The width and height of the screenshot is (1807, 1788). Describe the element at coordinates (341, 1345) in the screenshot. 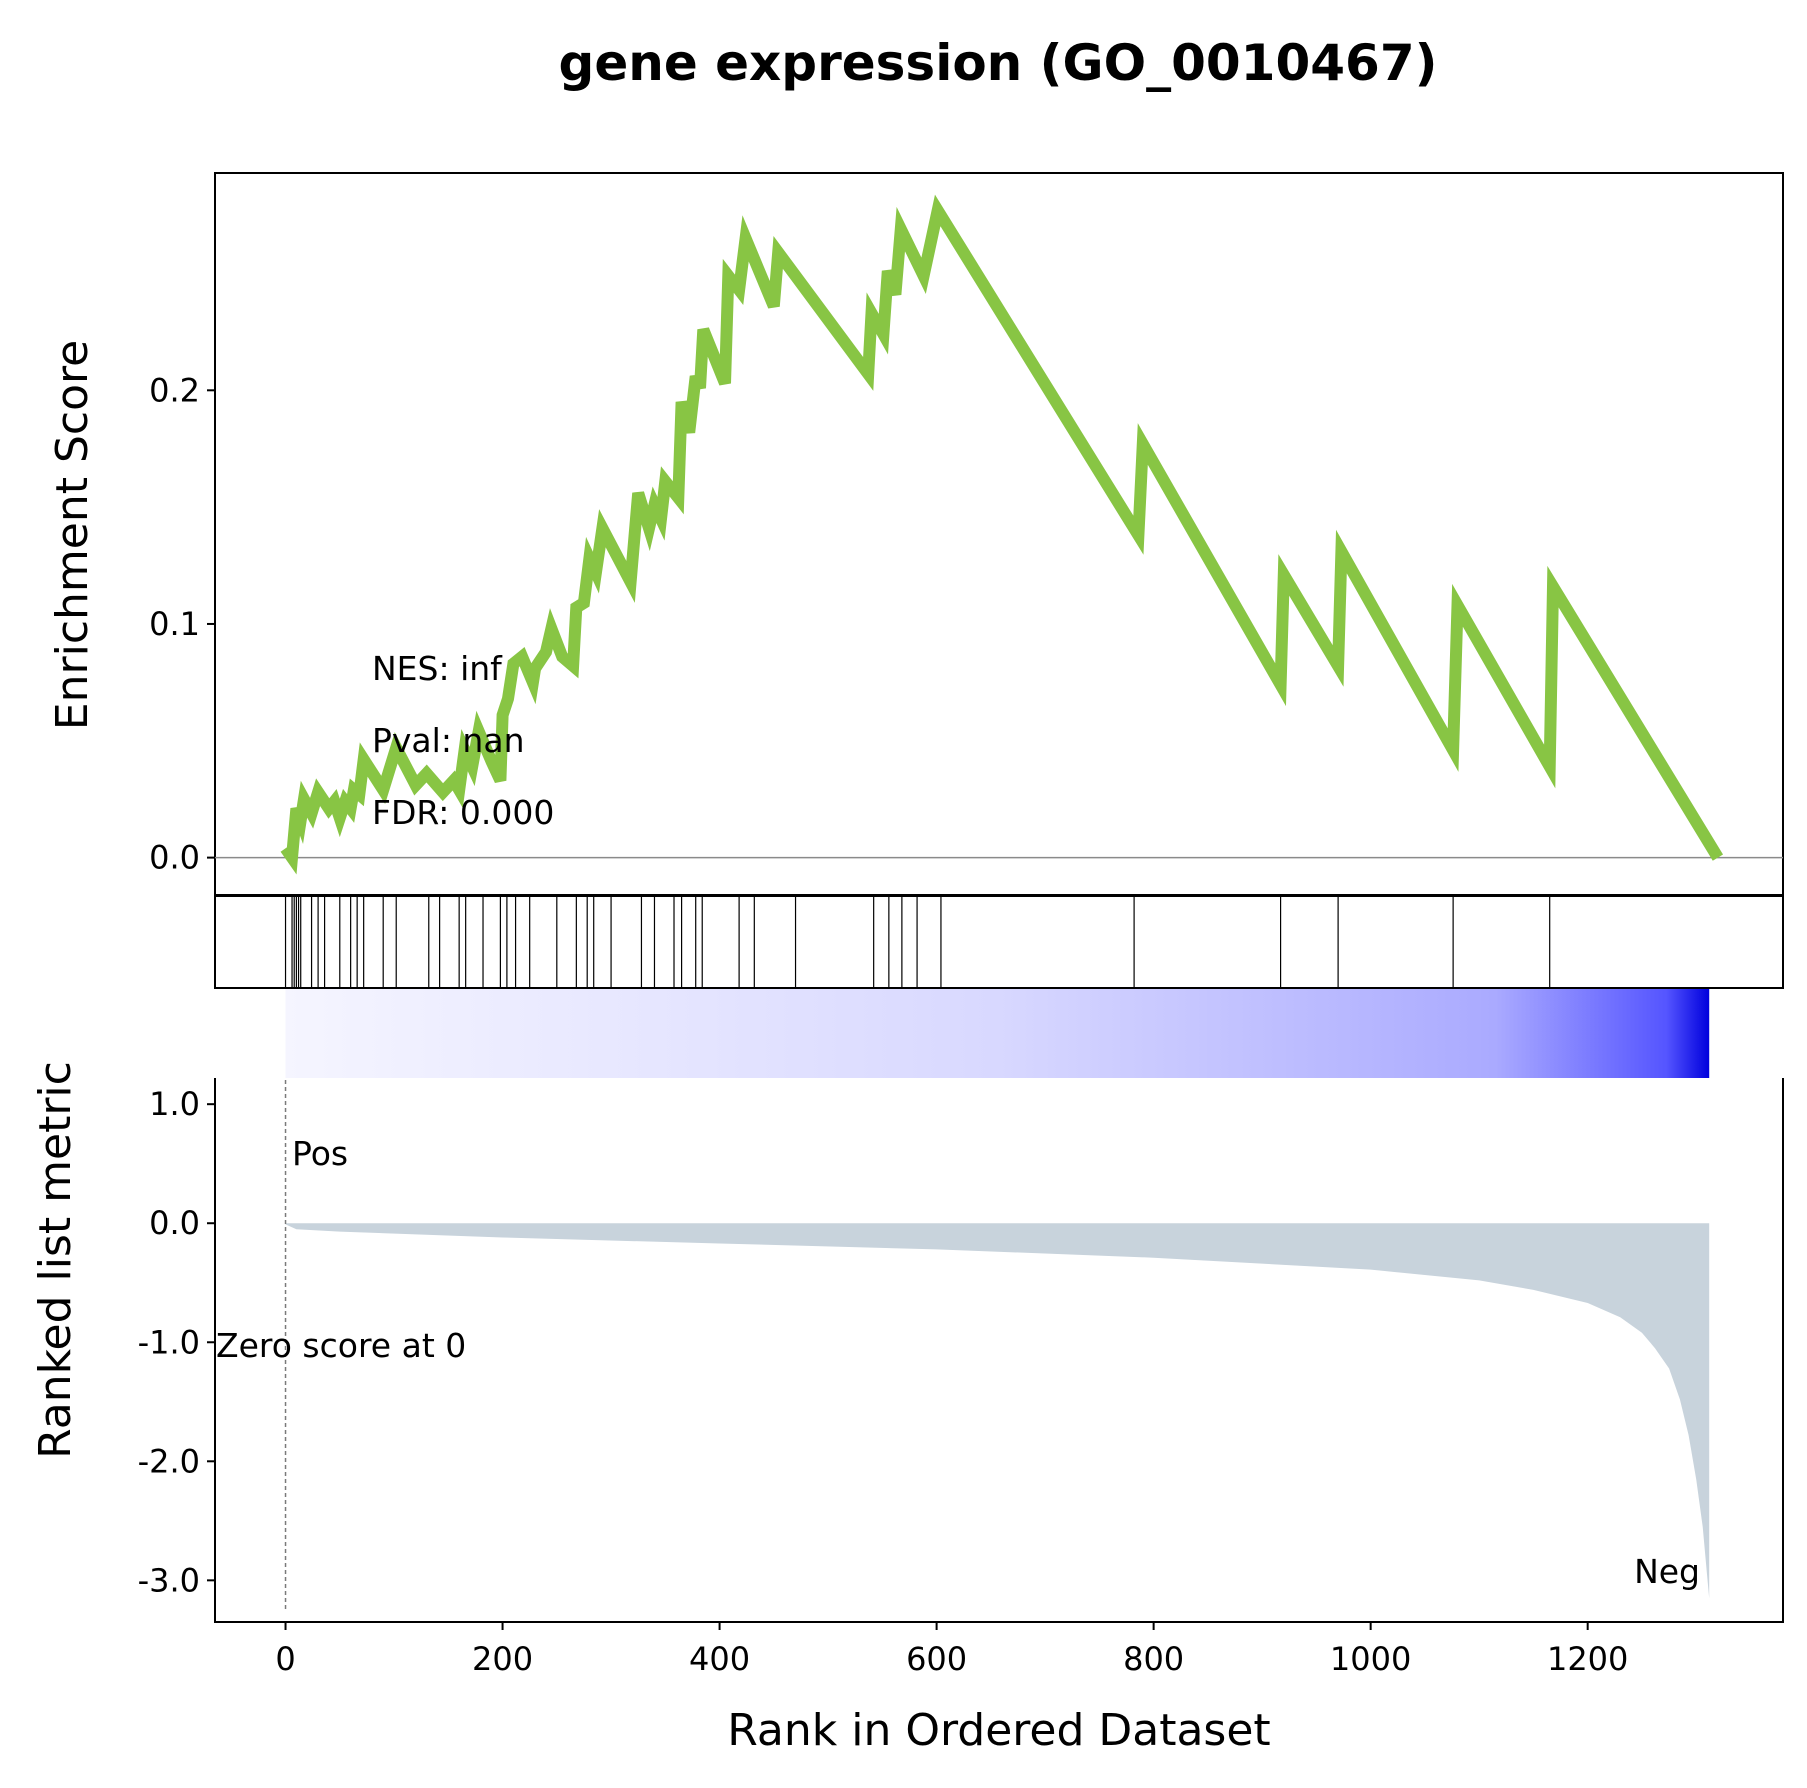

I see `zero-score-annotation: Zero score at 0` at that location.